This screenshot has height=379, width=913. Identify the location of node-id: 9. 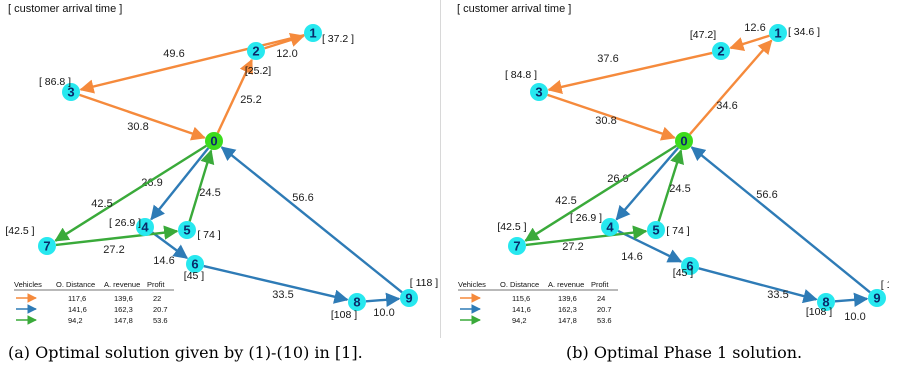
(408, 298).